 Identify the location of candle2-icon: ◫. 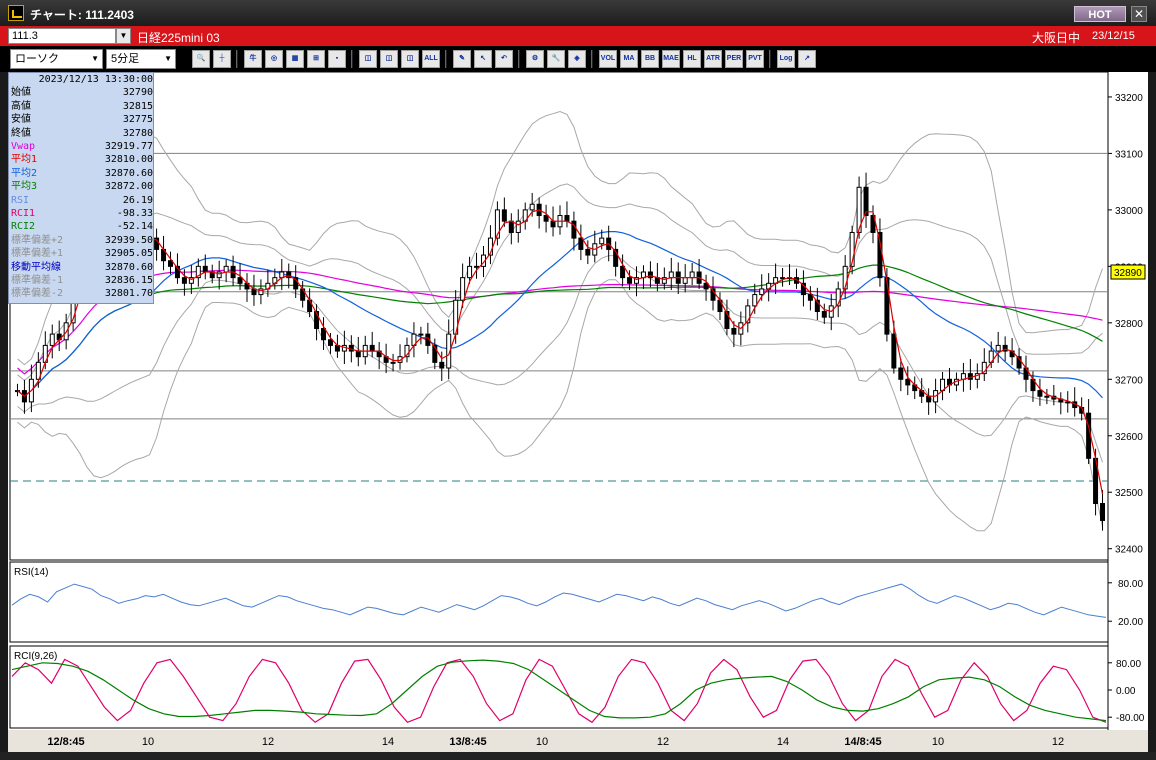
(389, 59).